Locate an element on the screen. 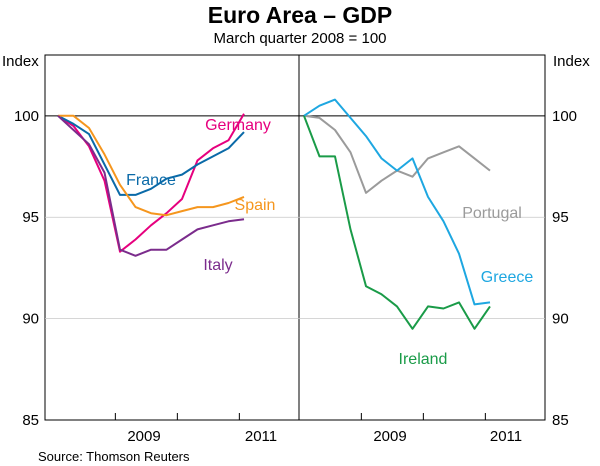  series-label-ireland: Ireland is located at coordinates (423, 359).